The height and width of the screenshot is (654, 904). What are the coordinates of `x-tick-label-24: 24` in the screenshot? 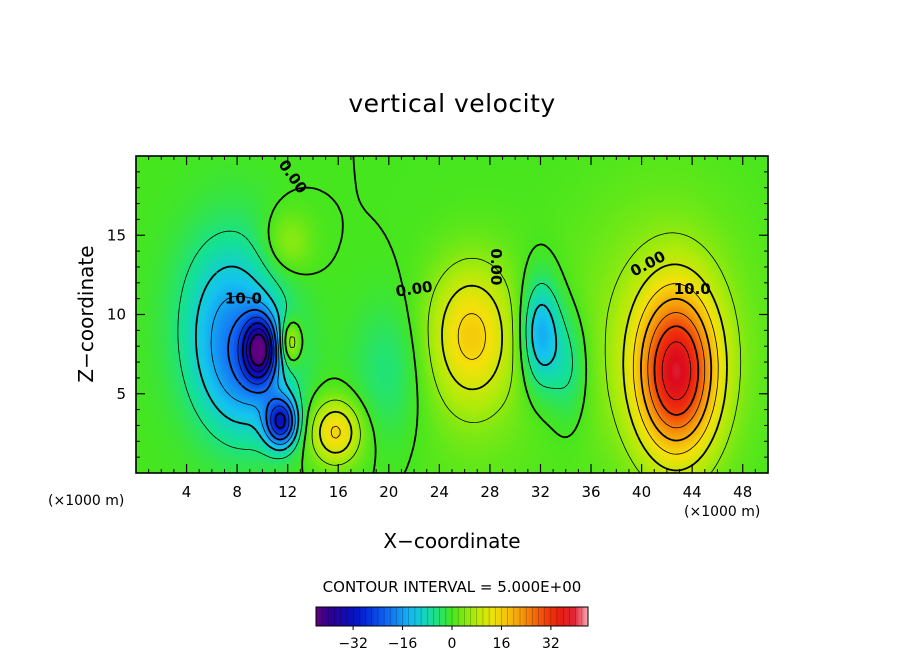 It's located at (439, 492).